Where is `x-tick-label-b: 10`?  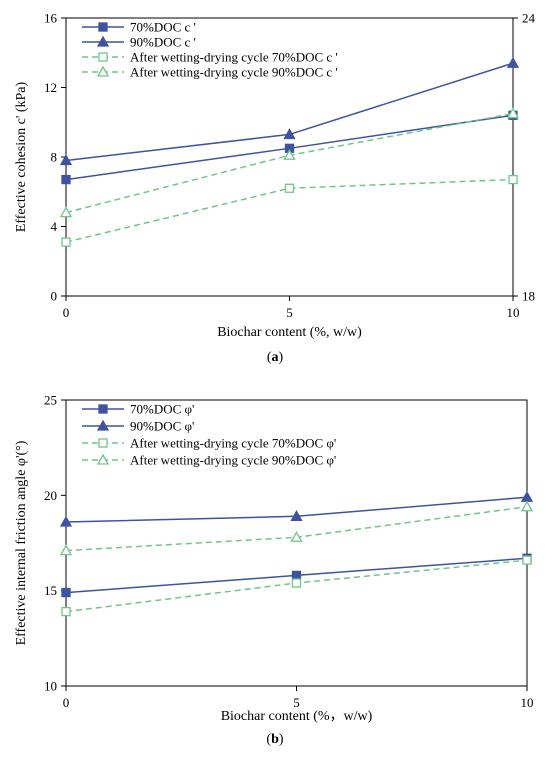 x-tick-label-b: 10 is located at coordinates (527, 702).